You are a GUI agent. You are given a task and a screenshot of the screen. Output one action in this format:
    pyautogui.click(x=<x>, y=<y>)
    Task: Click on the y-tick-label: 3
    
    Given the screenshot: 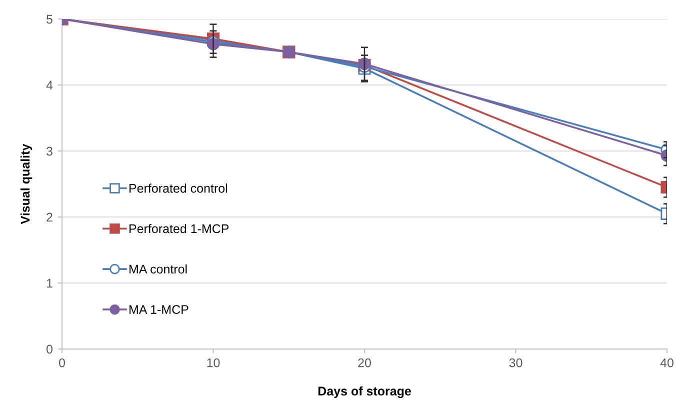 What is the action you would take?
    pyautogui.click(x=49, y=151)
    